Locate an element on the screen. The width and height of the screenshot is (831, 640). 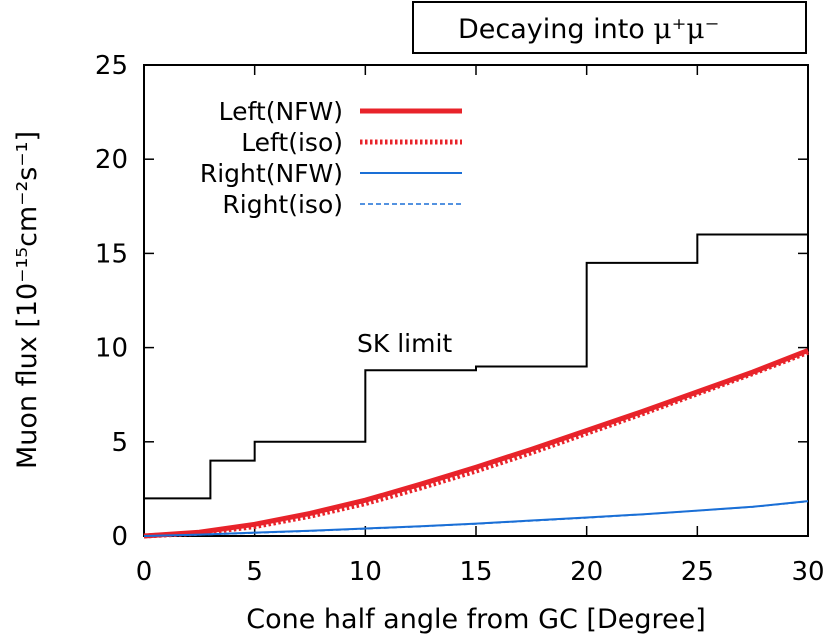
legend-label: Left(NFW) is located at coordinates (281, 111).